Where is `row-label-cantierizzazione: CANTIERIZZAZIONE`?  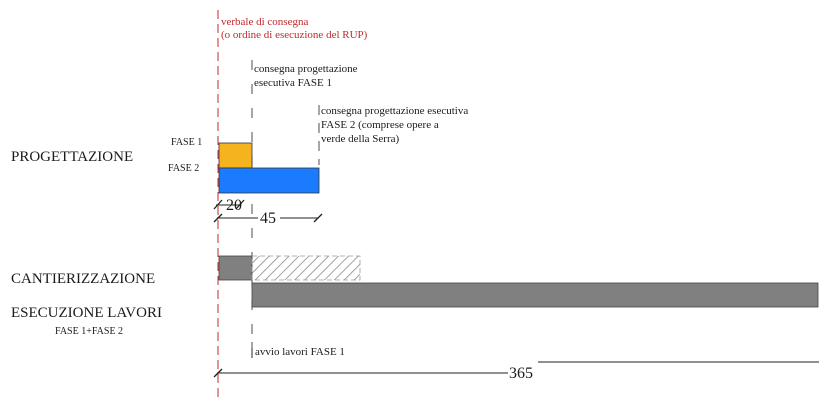
row-label-cantierizzazione: CANTIERIZZAZIONE is located at coordinates (83, 279).